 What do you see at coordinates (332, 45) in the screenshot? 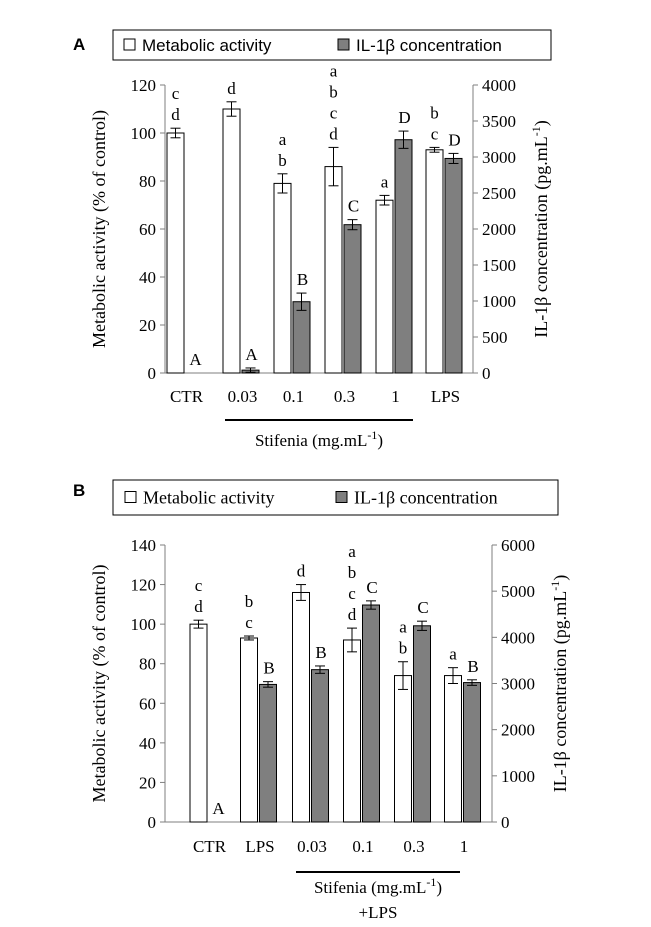
I see `legend: Metabolic activity IL-1β concentration` at bounding box center [332, 45].